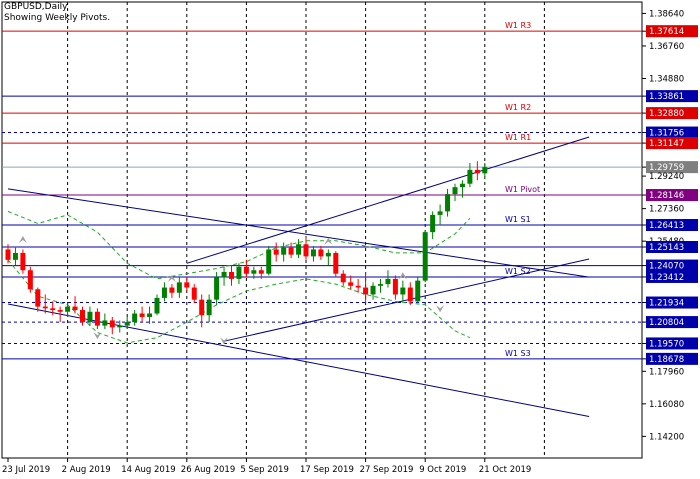  I want to click on y-axis-tick-label: 1.27360, so click(666, 210).